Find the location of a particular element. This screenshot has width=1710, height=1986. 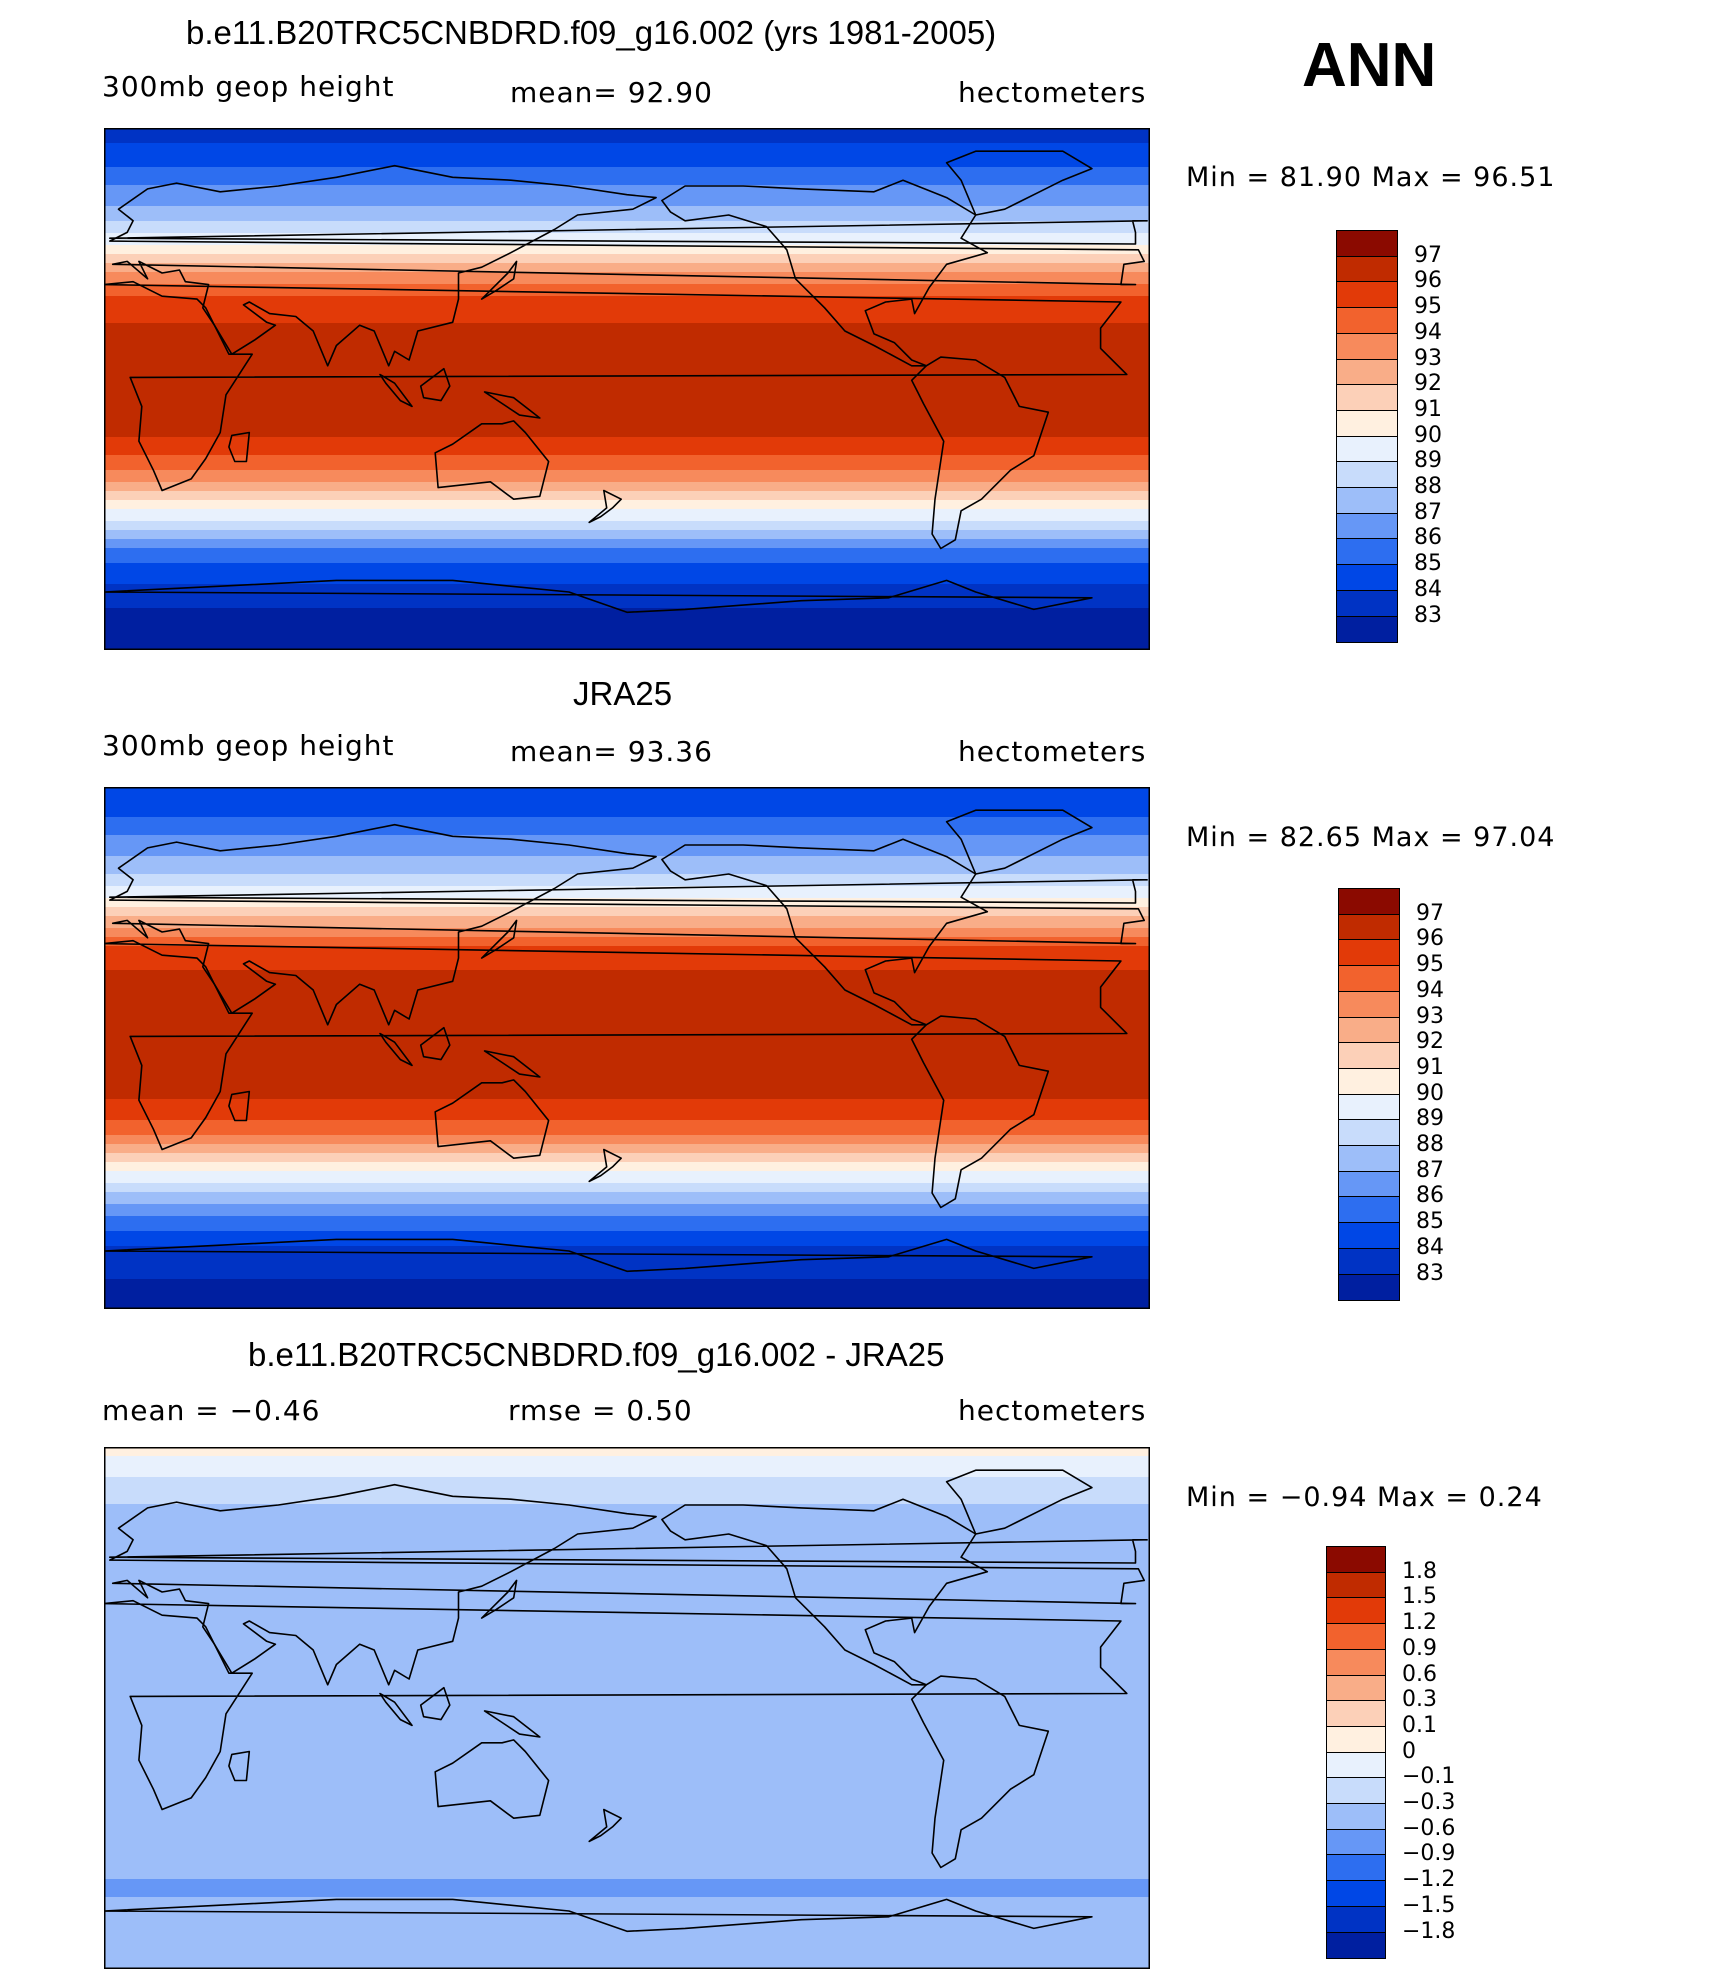

colorbar-label: 0.1 is located at coordinates (1419, 1725).